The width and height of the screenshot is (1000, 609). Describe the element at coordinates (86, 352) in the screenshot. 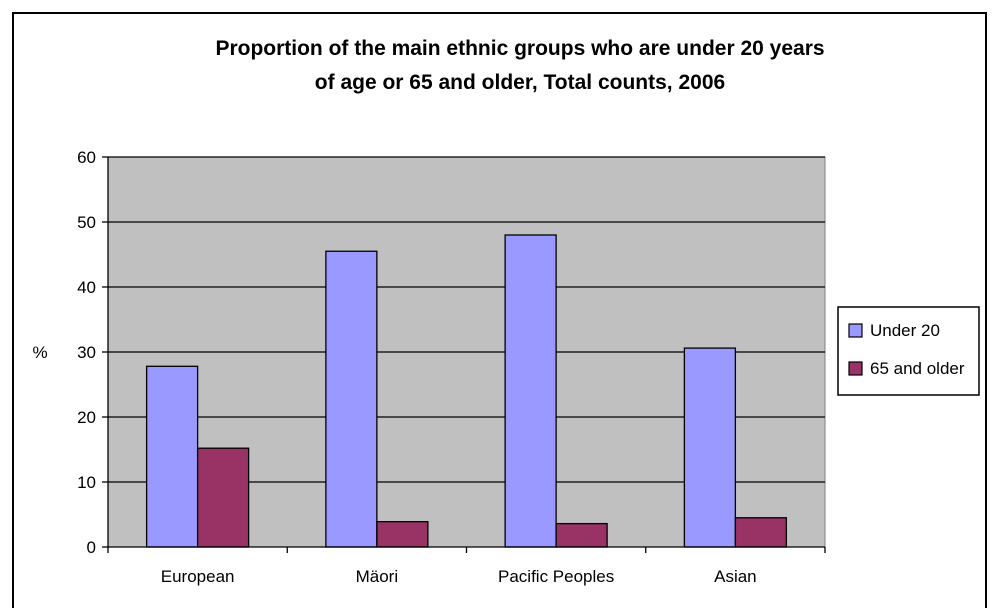

I see `y-tick-label: 30` at that location.